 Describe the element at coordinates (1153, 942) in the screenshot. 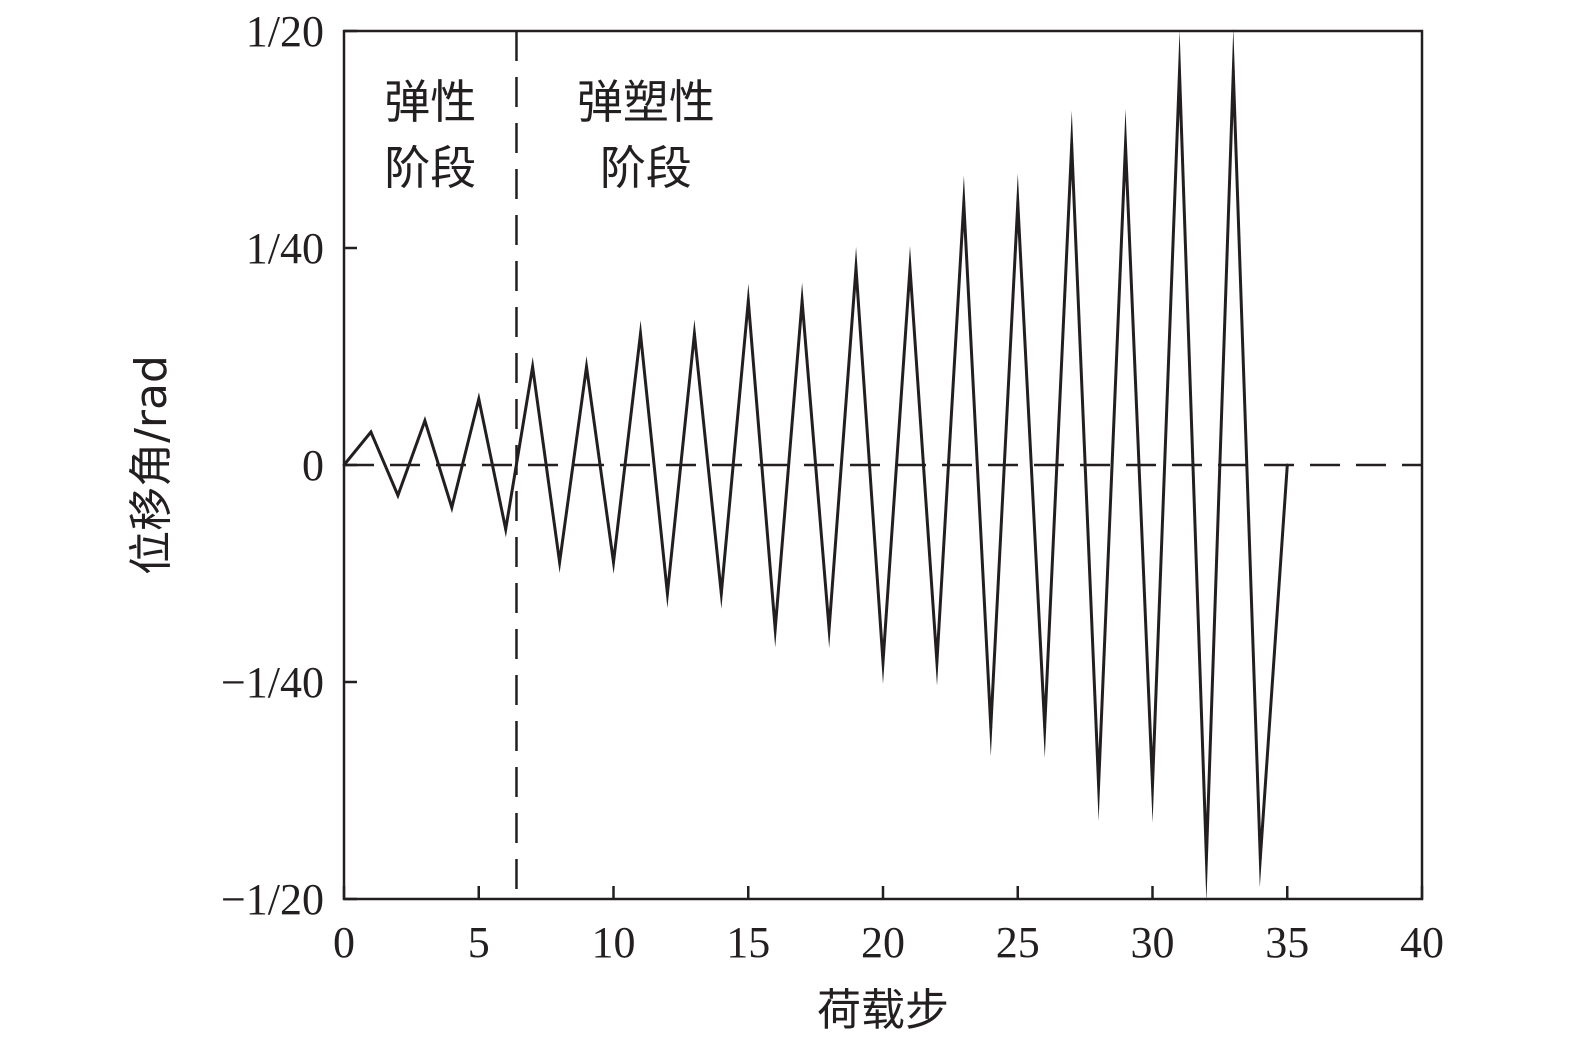

I see `x-tick-label: 30` at that location.